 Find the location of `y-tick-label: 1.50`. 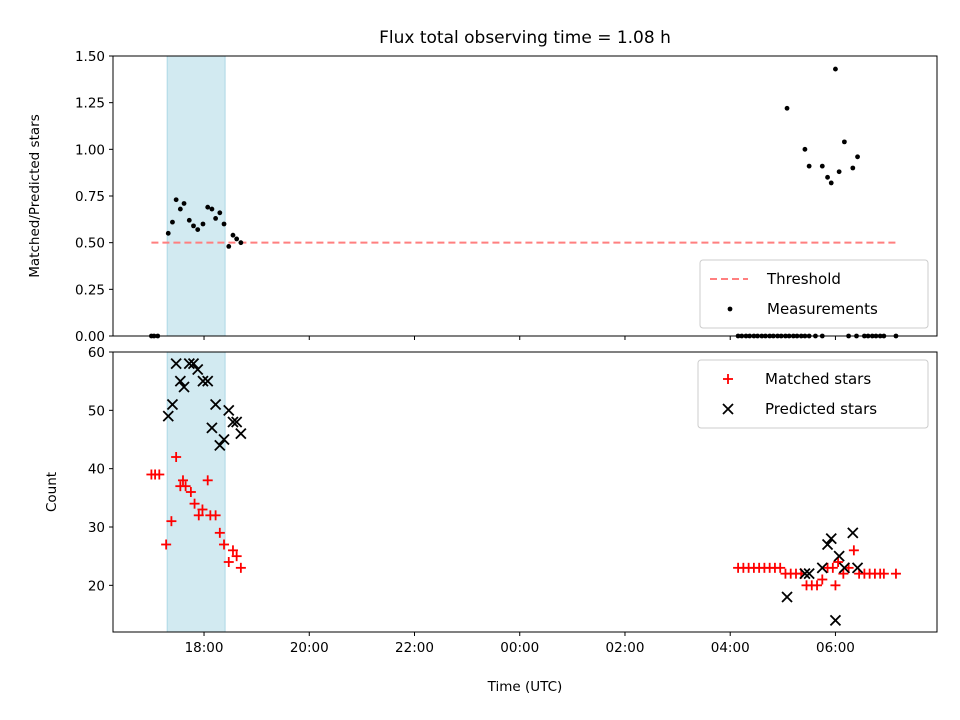

y-tick-label: 1.50 is located at coordinates (90, 57).